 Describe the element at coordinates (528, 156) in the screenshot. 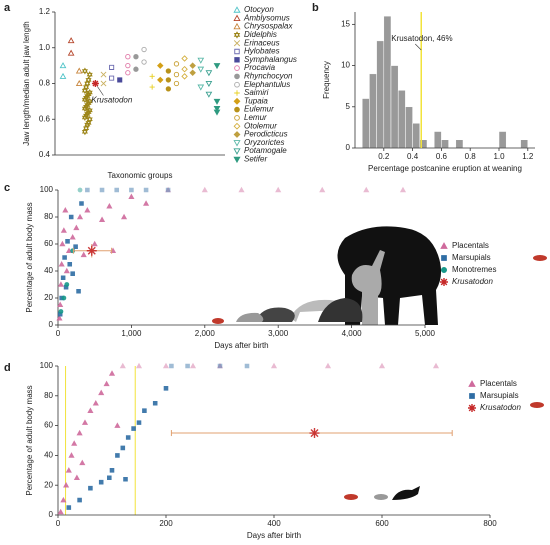

I see `x-tick-label: 1.2` at that location.